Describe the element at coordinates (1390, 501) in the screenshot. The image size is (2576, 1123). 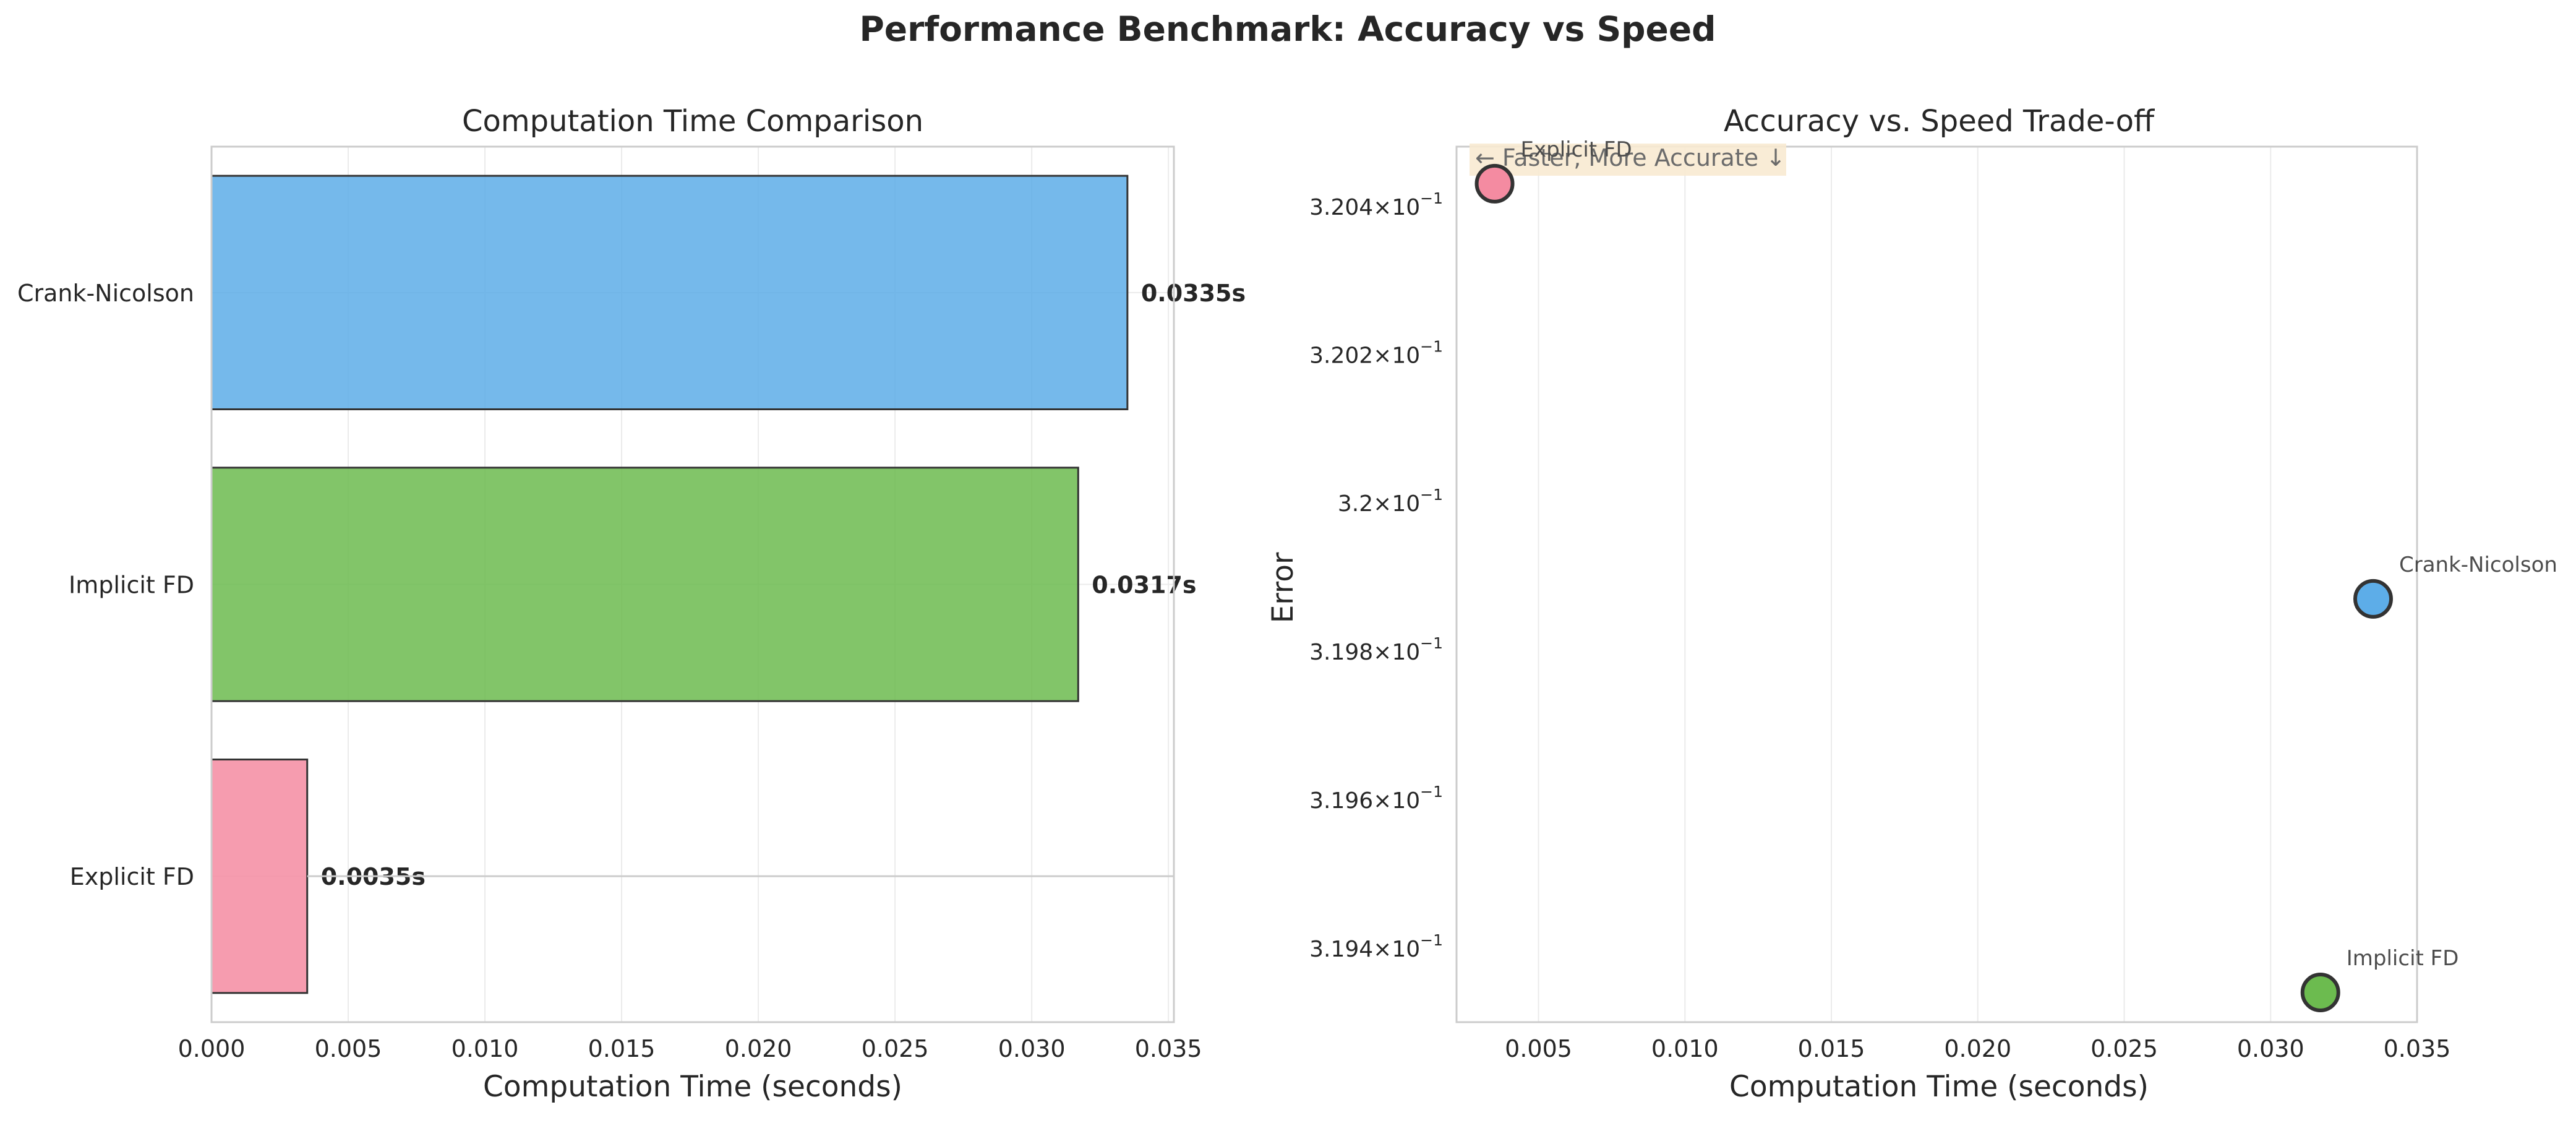
I see `scatter-chart-y-tick-label: 3.2×10⁻¹` at that location.